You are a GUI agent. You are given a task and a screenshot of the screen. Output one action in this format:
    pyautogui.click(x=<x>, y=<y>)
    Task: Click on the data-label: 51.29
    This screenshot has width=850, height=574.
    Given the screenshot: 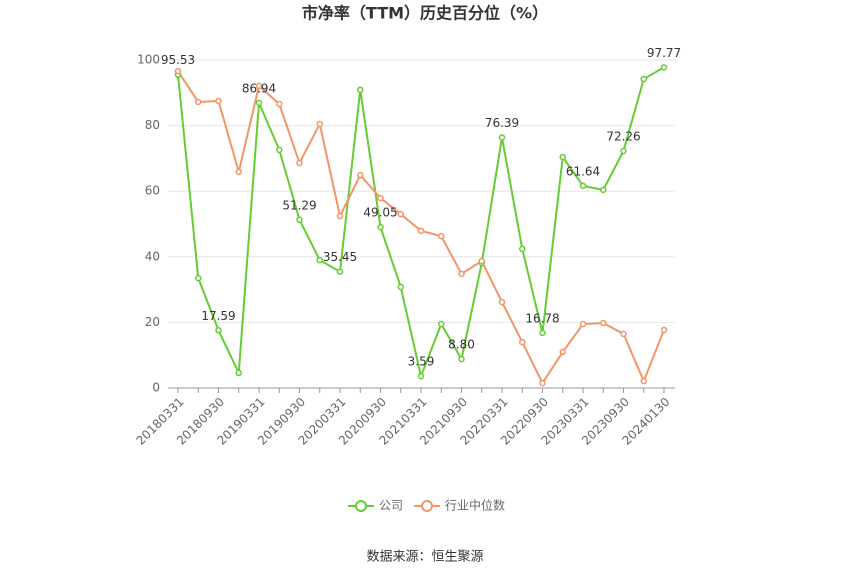 What is the action you would take?
    pyautogui.click(x=299, y=205)
    